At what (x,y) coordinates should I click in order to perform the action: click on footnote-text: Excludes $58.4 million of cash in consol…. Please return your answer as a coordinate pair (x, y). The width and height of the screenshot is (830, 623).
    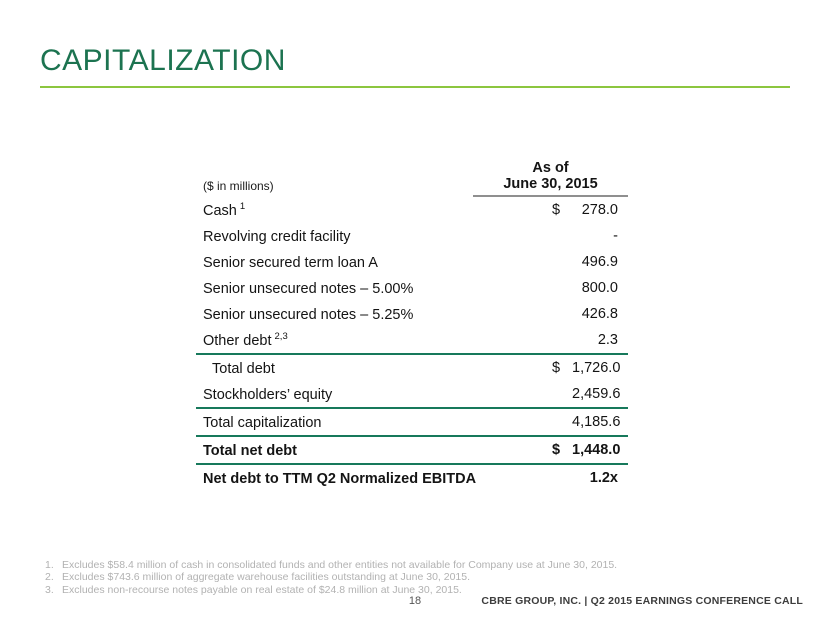
    Looking at the image, I should click on (340, 565).